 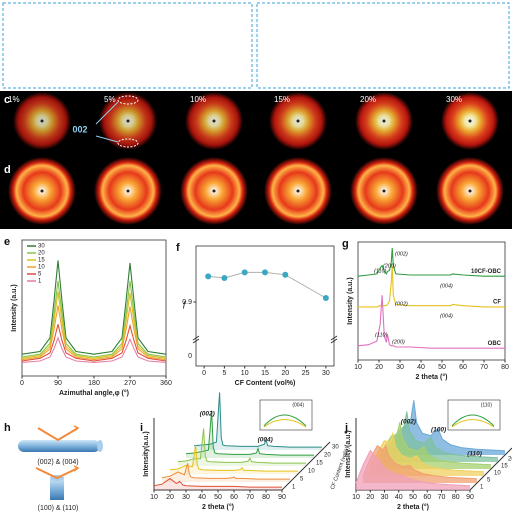 I want to click on z-axis, so click(x=306, y=466).